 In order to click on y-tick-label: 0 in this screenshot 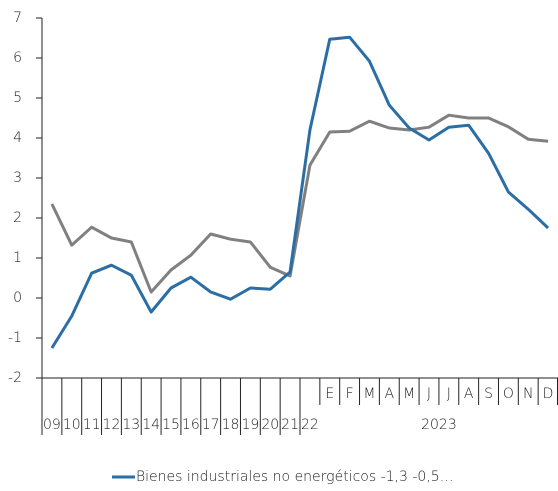, I will do `click(17, 298)`.